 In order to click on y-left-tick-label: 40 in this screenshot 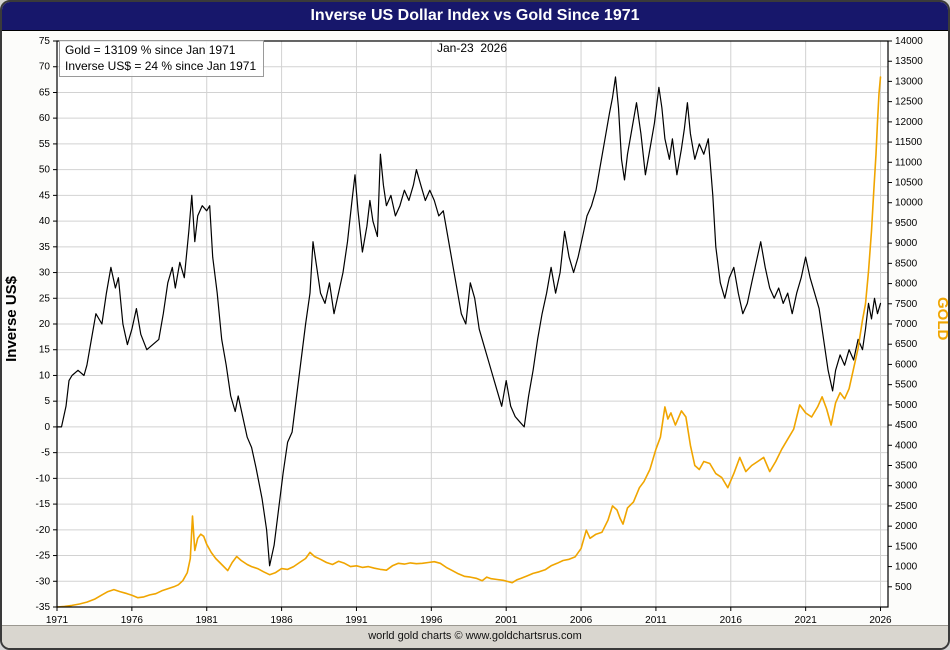, I will do `click(45, 221)`.